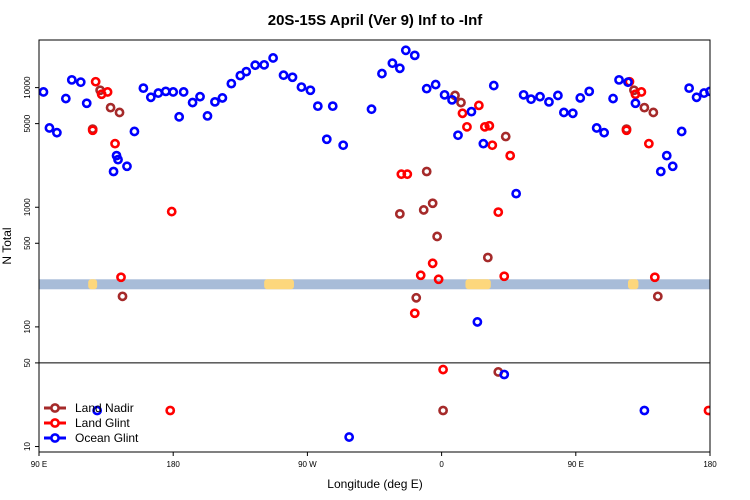  I want to click on y-axis-label: N Total, so click(7, 245).